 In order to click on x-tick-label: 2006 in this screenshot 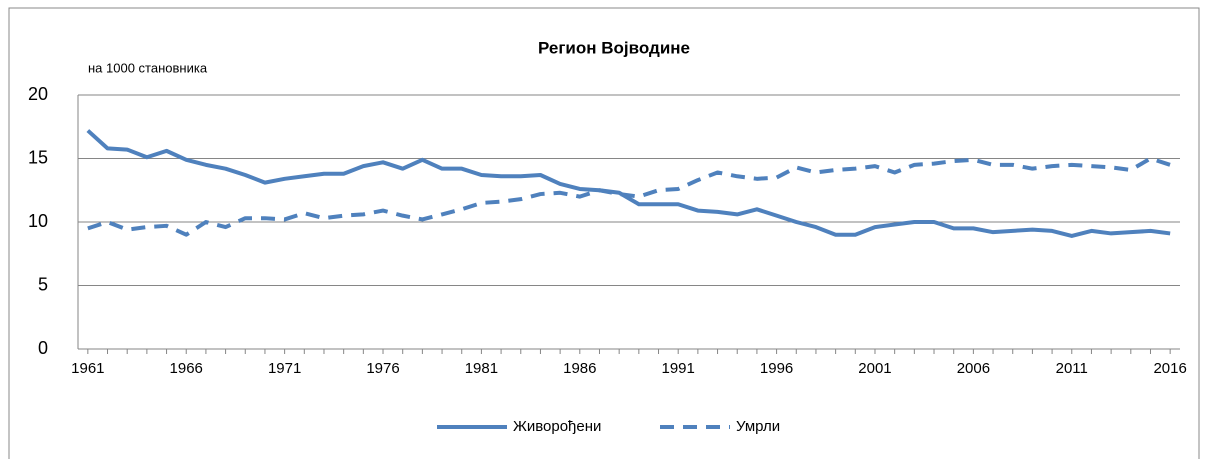, I will do `click(973, 368)`.